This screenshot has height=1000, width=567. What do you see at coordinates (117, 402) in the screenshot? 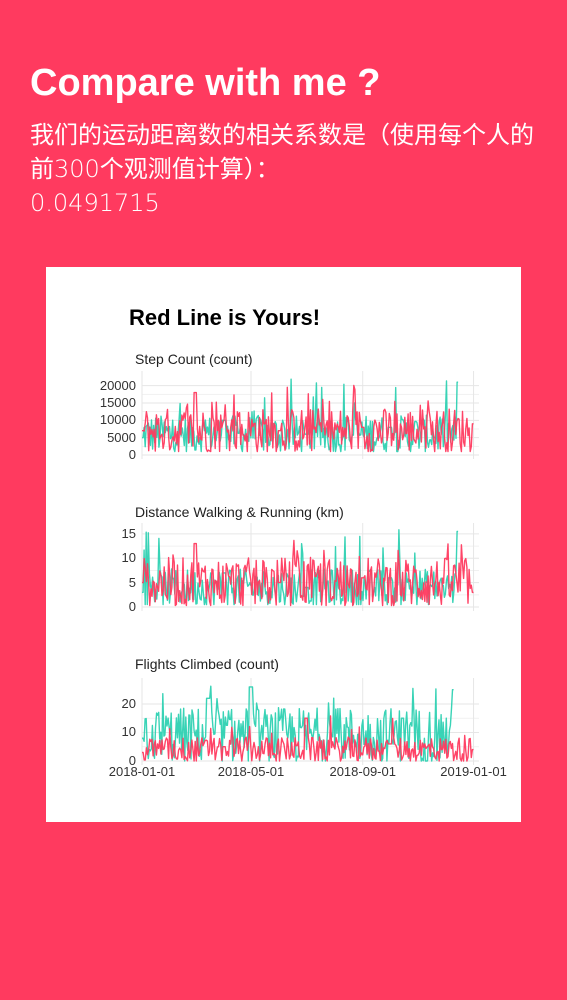
I see `y-tick-label: 15000` at bounding box center [117, 402].